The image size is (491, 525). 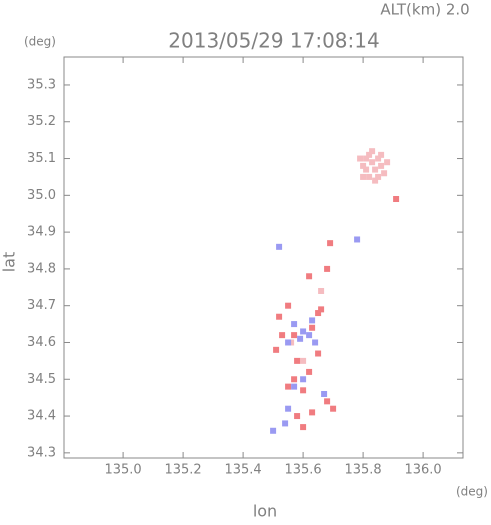 I want to click on annotation: ALT(km) 2.0, so click(x=424, y=10).